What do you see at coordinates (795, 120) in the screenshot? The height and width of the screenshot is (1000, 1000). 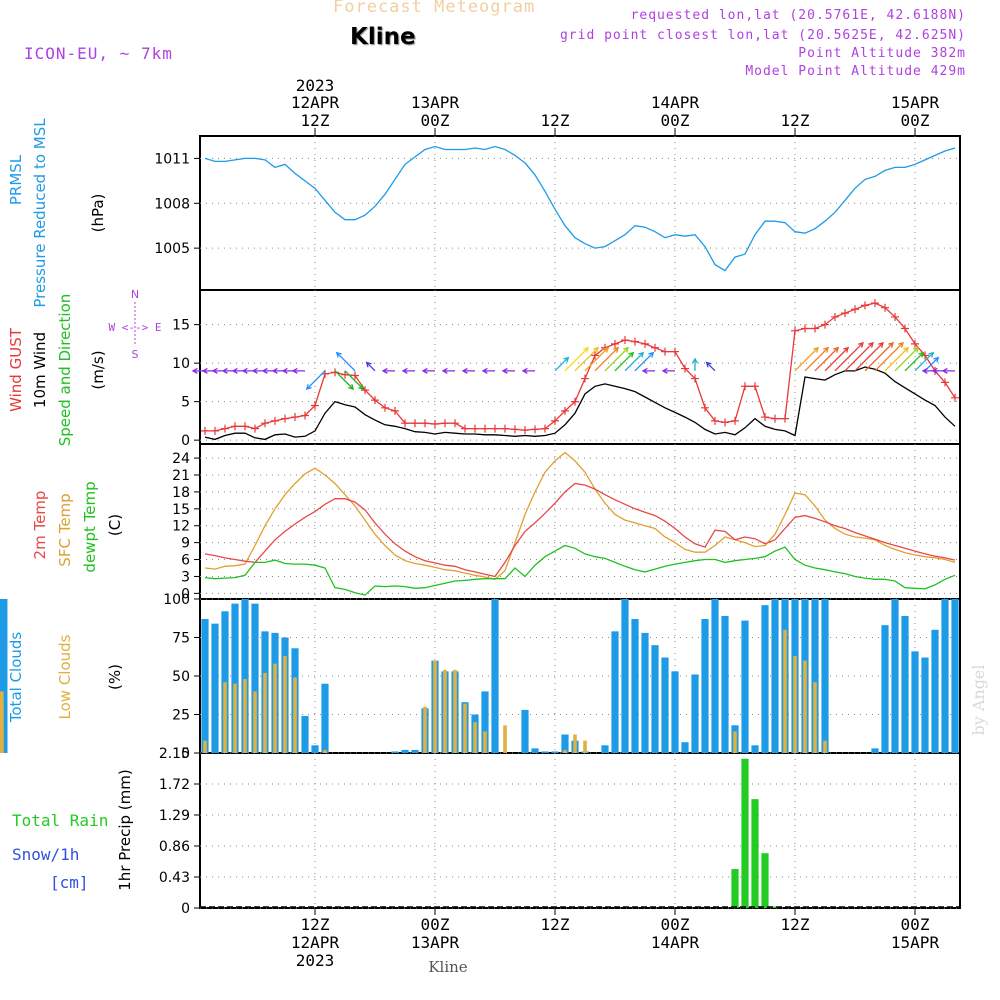 I see `top-time-label: 12Z` at bounding box center [795, 120].